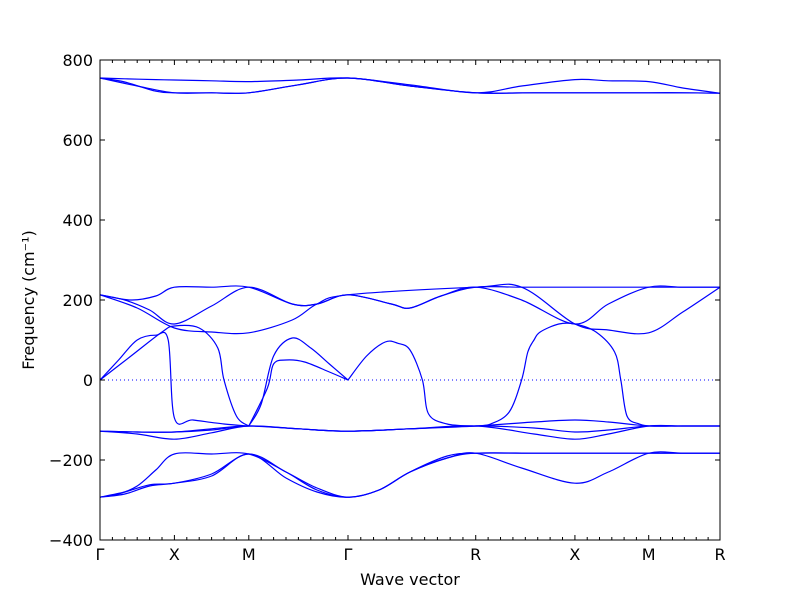 This screenshot has width=800, height=600. I want to click on y-tick-label: 200, so click(77, 300).